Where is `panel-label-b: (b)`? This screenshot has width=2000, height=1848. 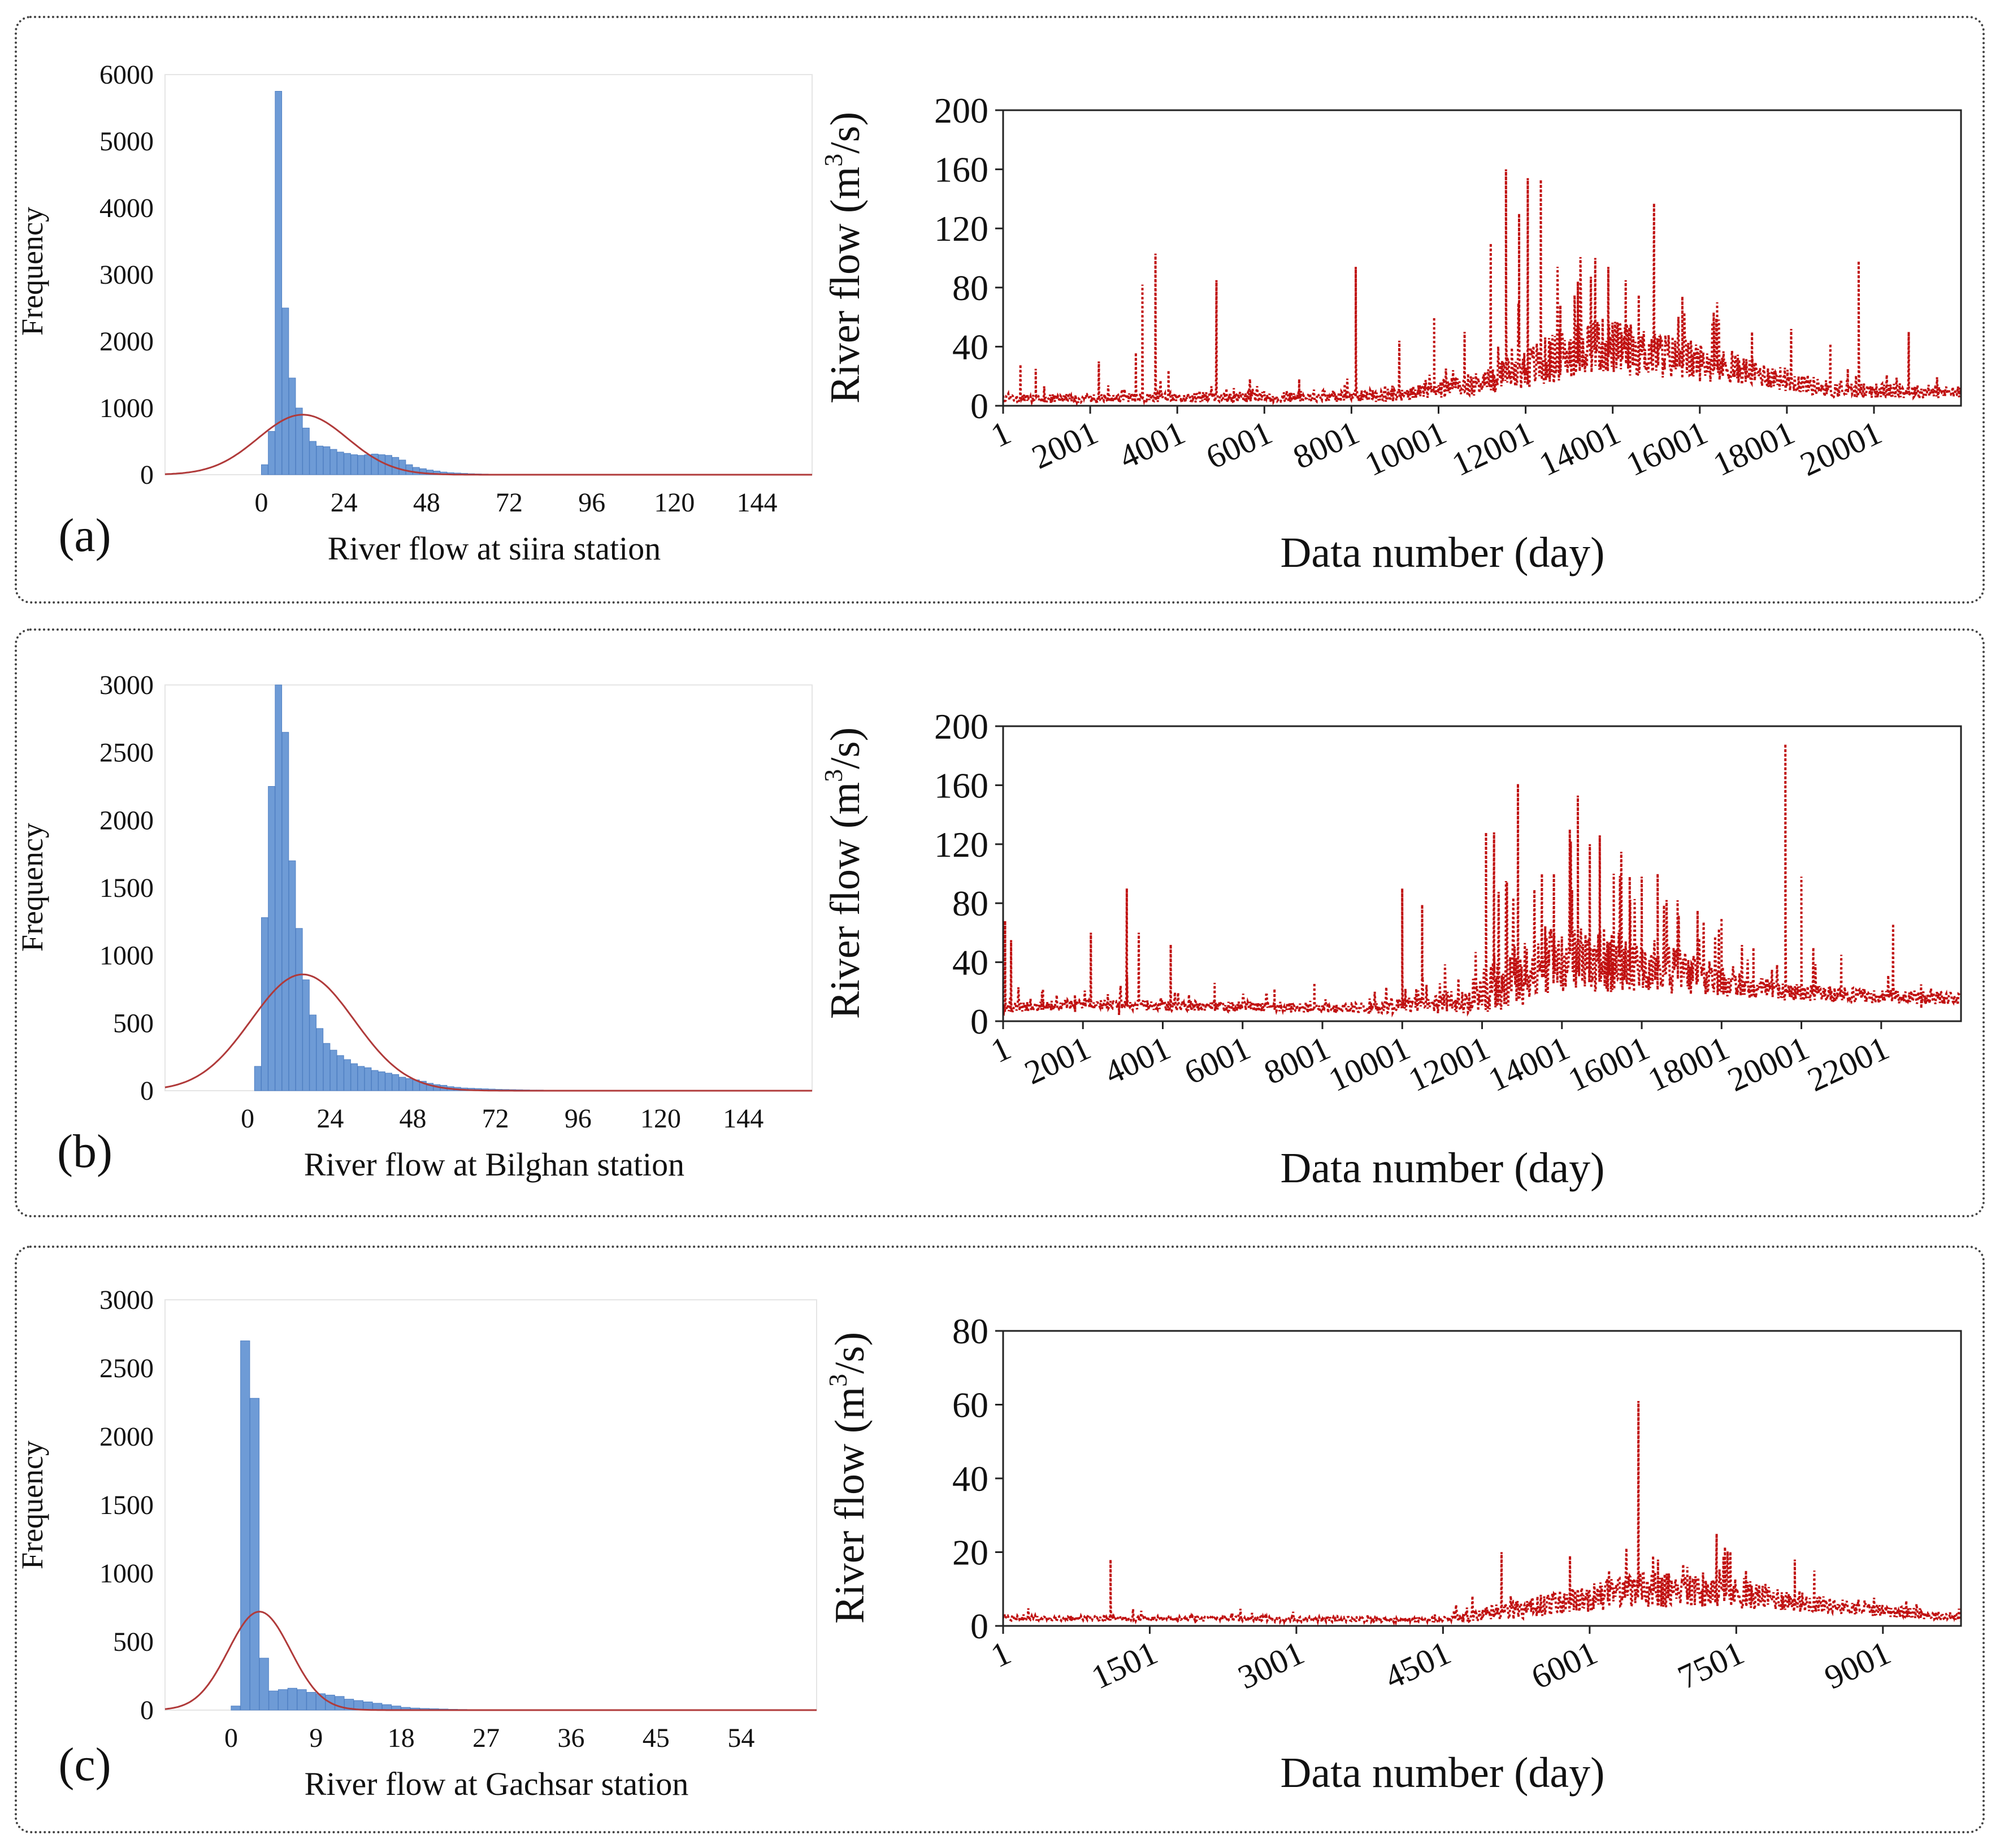
panel-label-b: (b) is located at coordinates (84, 1151).